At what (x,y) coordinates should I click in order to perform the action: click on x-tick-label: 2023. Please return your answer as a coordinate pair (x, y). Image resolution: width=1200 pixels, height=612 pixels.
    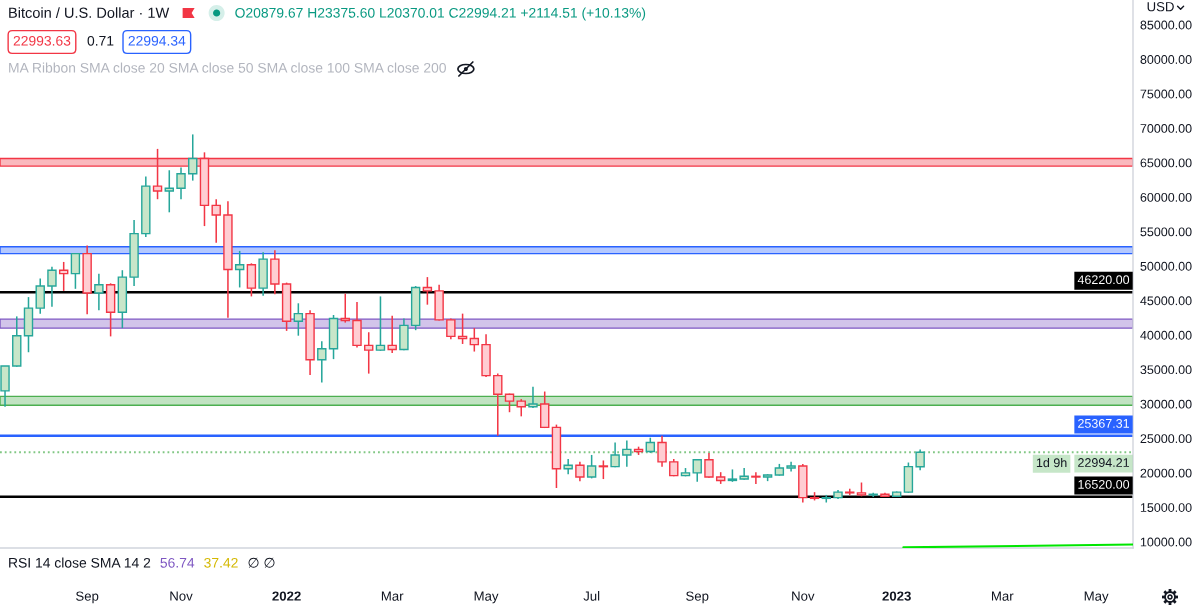
    Looking at the image, I should click on (896, 596).